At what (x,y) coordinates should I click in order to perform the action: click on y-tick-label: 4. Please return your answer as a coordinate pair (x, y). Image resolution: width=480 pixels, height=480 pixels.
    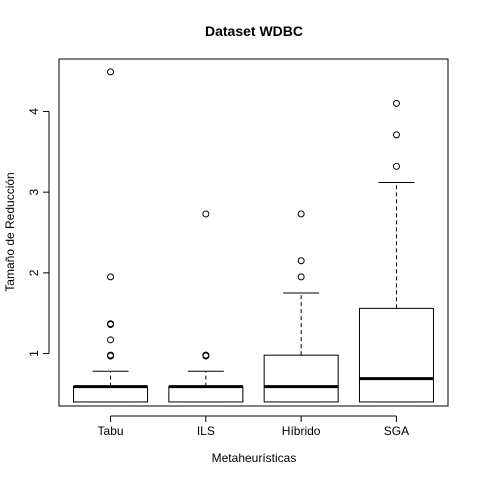
    Looking at the image, I should click on (34, 111).